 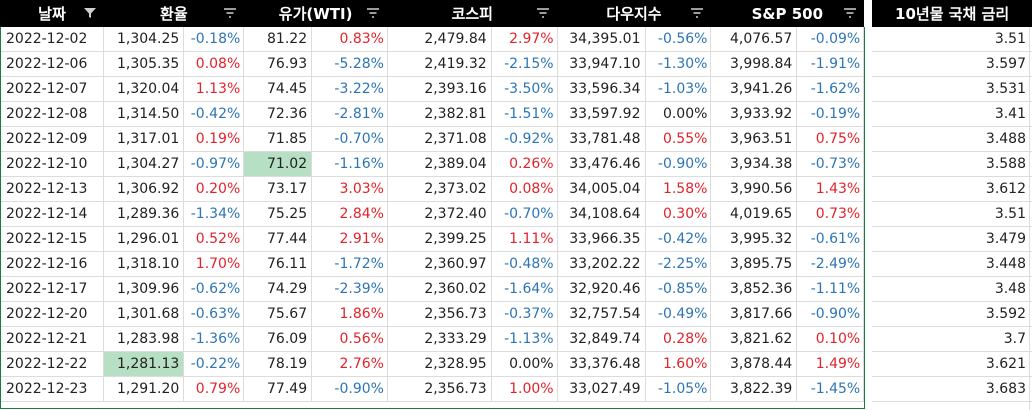 What do you see at coordinates (144, 339) in the screenshot?
I see `fx-cell: 1,283.98` at bounding box center [144, 339].